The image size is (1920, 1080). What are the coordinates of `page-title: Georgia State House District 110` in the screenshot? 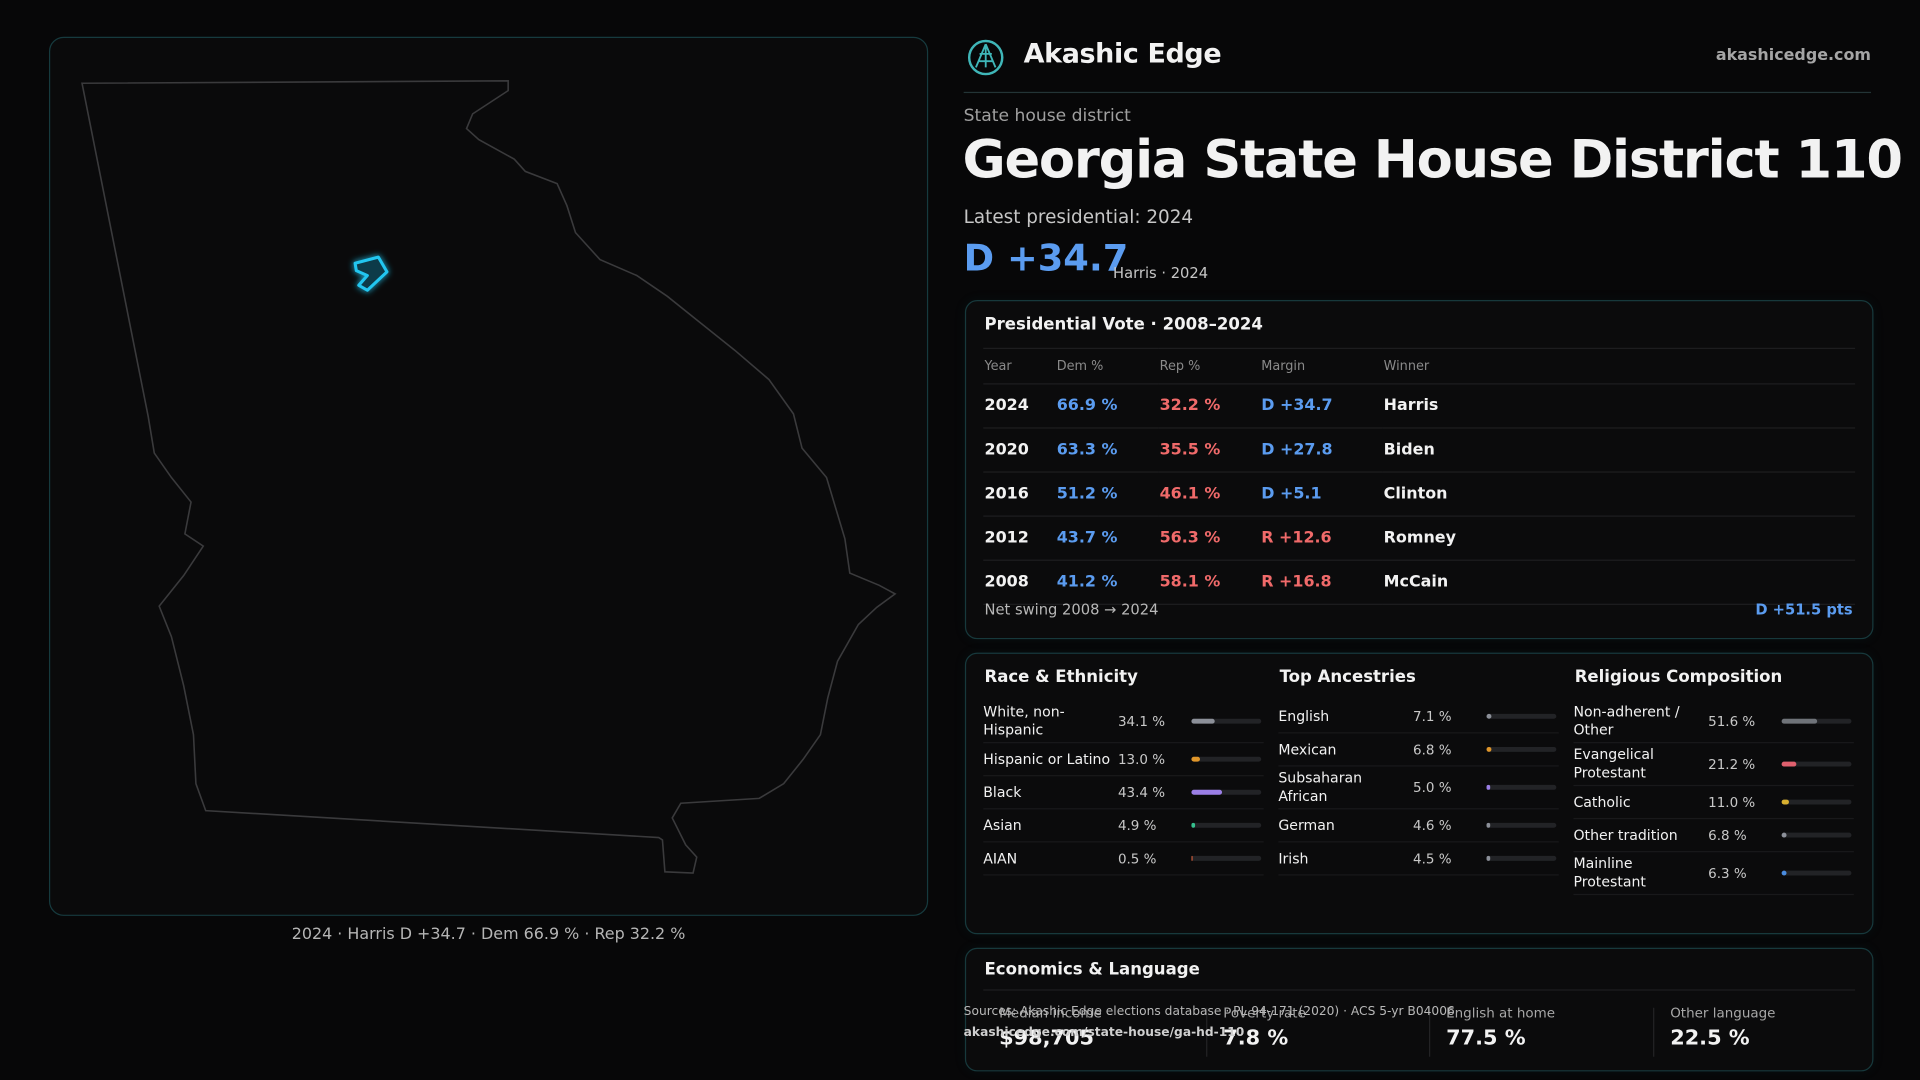 It's located at (1432, 160).